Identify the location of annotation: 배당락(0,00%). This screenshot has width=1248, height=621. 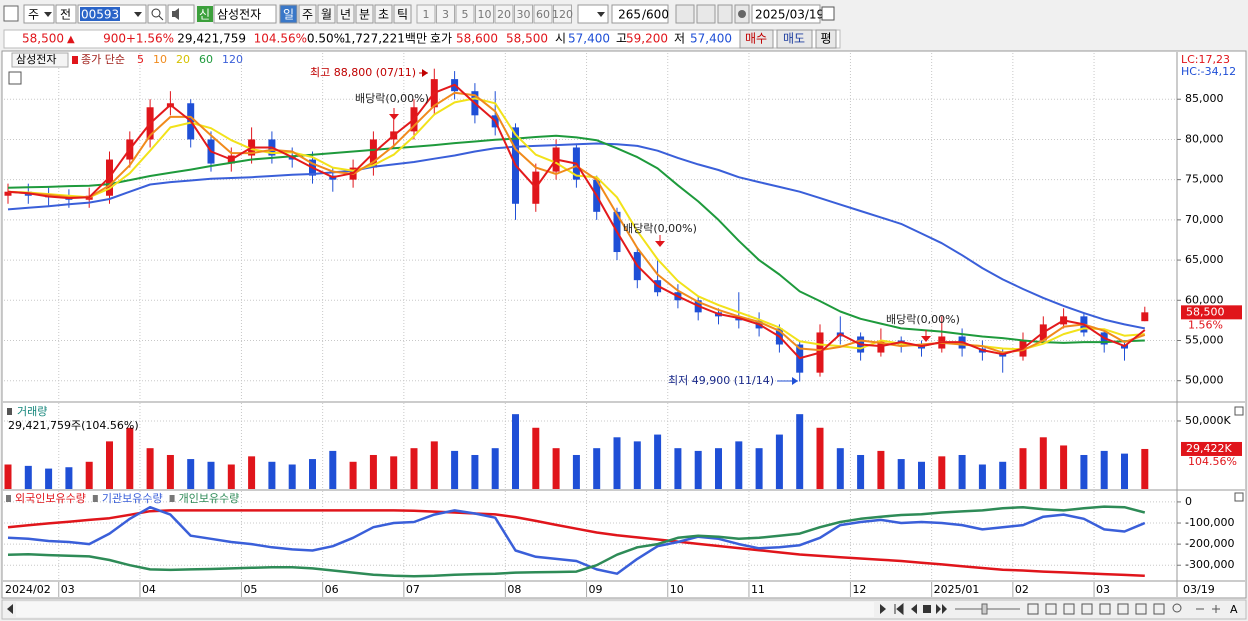
(660, 228).